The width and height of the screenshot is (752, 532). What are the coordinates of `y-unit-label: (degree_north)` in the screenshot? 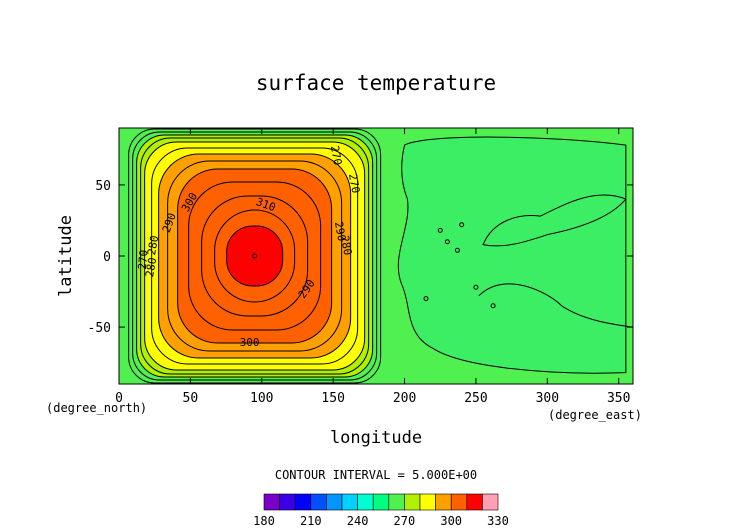 It's located at (96, 408).